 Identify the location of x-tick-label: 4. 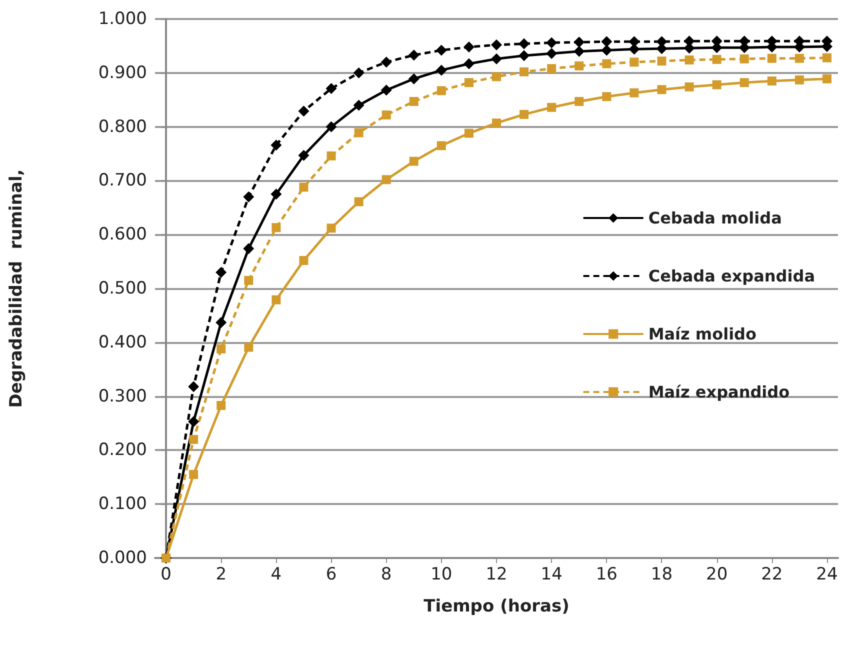
(276, 574).